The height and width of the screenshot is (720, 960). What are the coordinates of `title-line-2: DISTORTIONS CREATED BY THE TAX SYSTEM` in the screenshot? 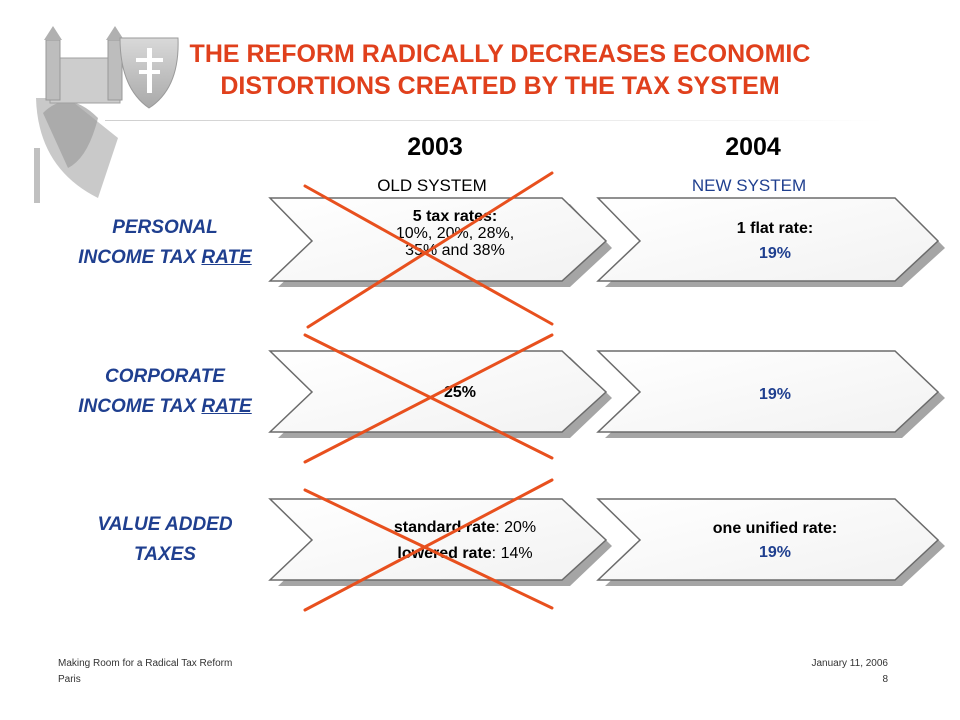 It's located at (500, 86).